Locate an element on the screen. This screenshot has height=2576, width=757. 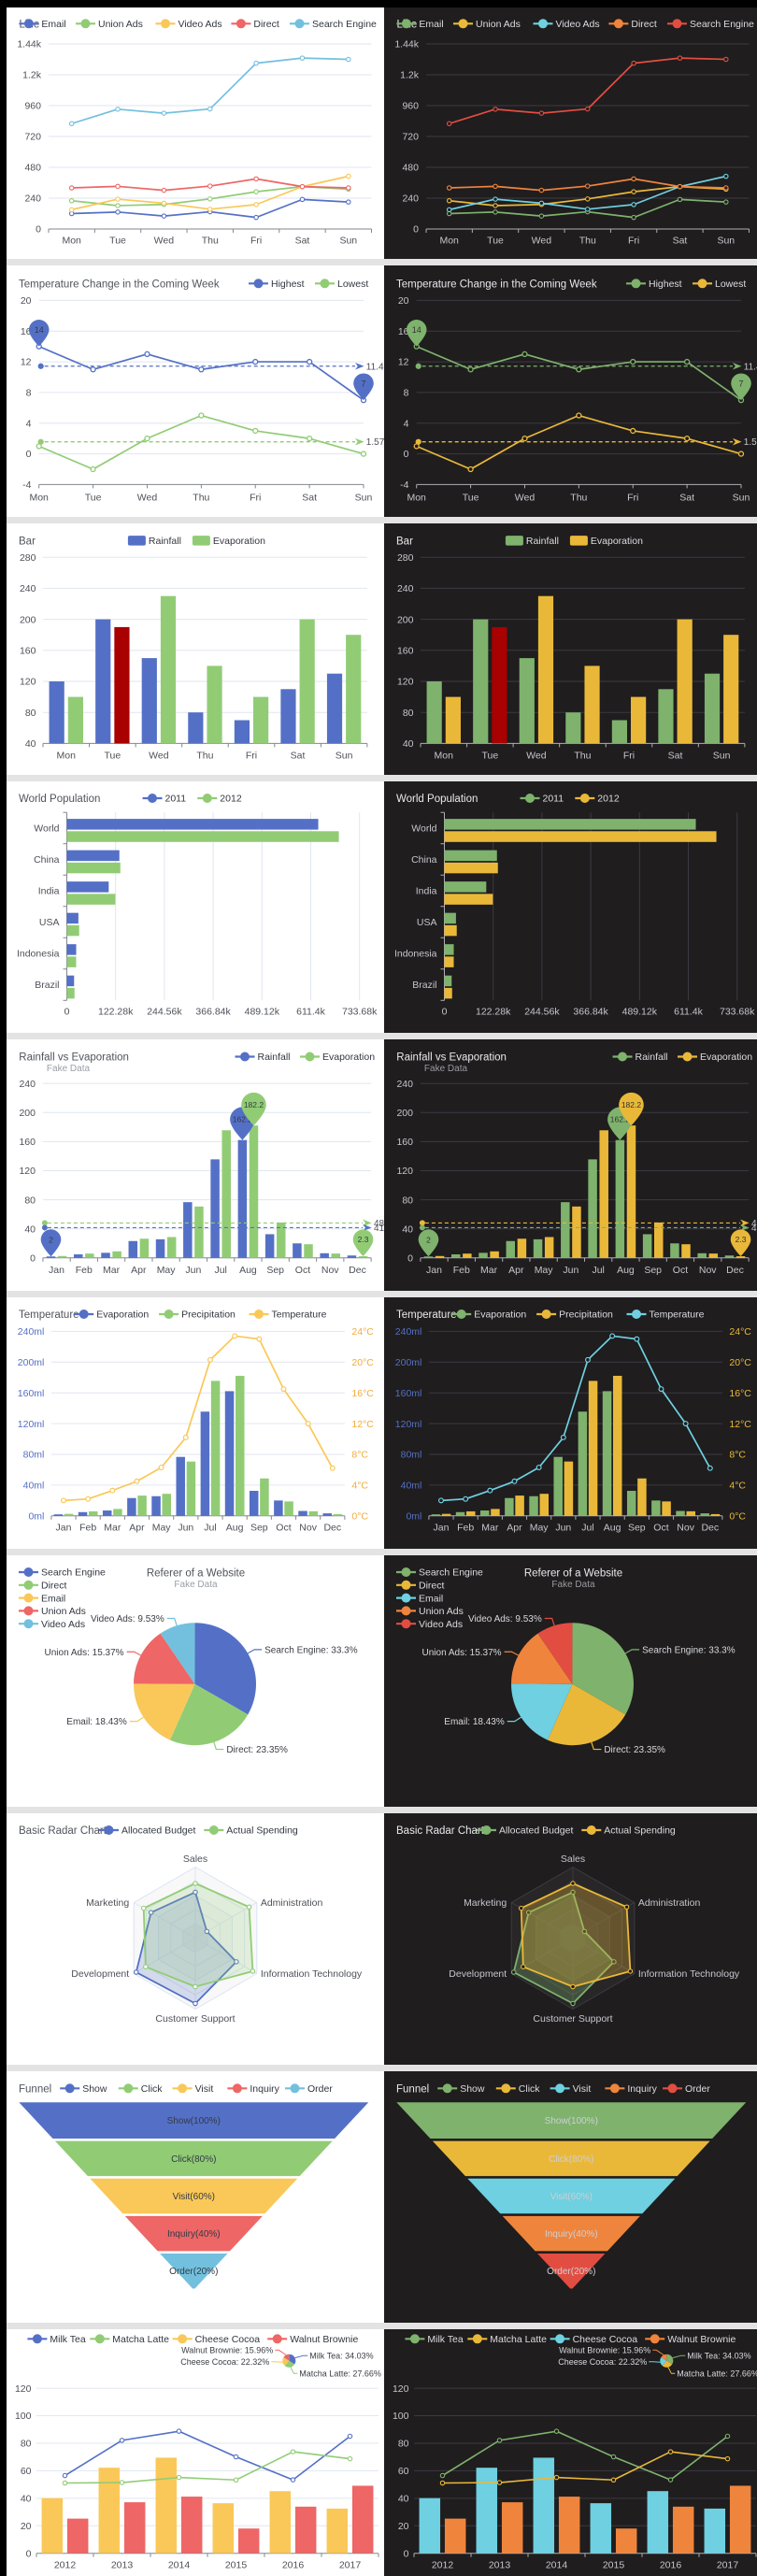
svg-text: China is located at coordinates (424, 860).